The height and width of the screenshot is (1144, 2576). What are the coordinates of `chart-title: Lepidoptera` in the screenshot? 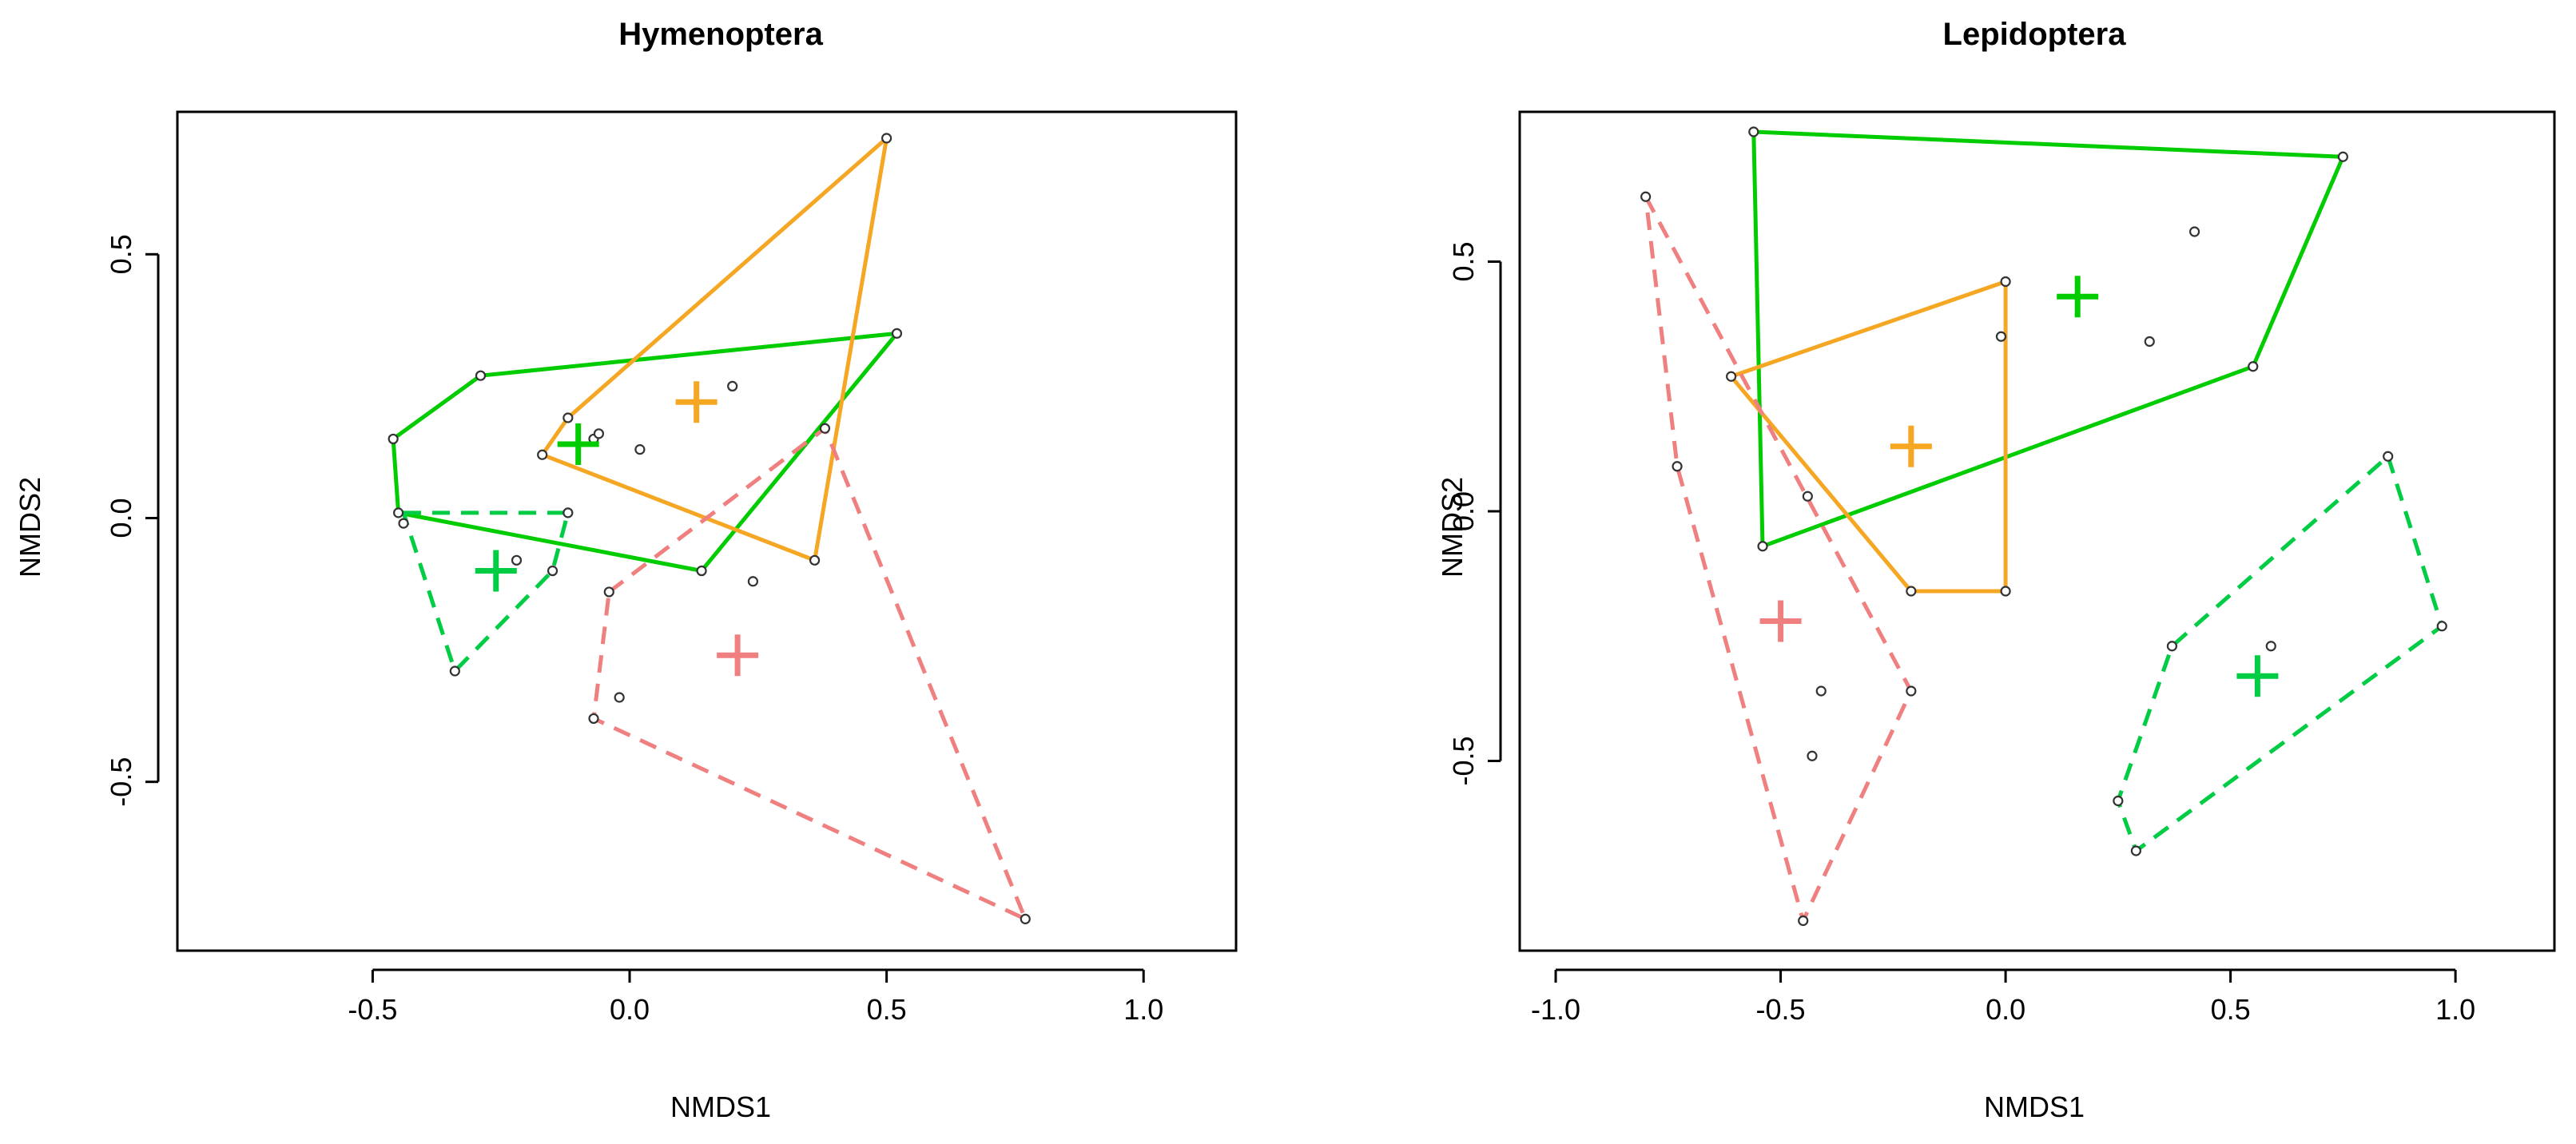 It's located at (2035, 34).